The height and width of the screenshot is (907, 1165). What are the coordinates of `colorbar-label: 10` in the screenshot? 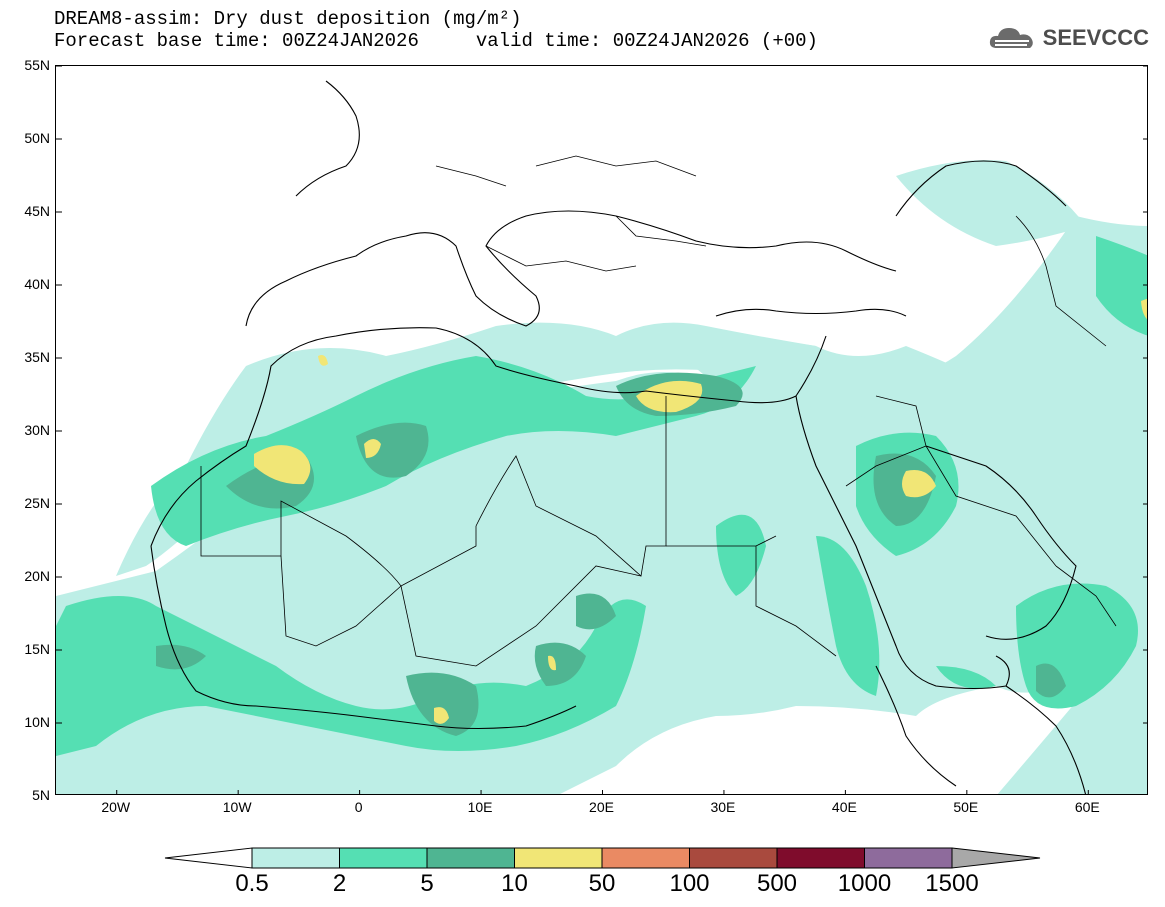 It's located at (514, 883).